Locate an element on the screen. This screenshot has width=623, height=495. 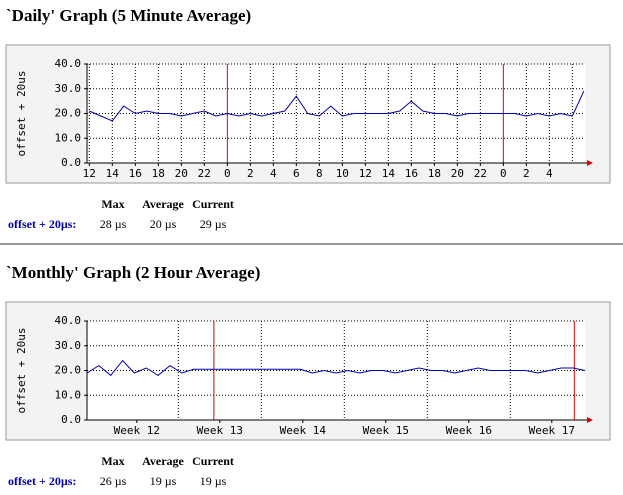
x-tick-label: Week 13 is located at coordinates (220, 430).